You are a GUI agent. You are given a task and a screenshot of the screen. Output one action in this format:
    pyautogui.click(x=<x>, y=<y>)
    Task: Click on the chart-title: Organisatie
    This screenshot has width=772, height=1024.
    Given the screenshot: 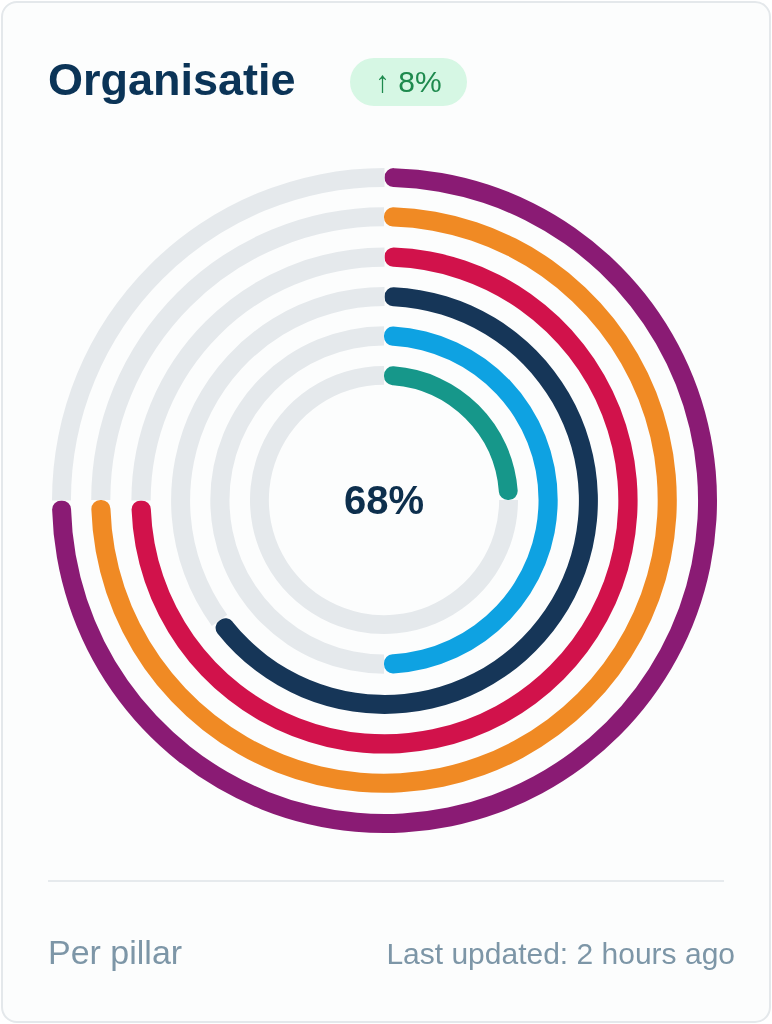 What is the action you would take?
    pyautogui.click(x=172, y=80)
    